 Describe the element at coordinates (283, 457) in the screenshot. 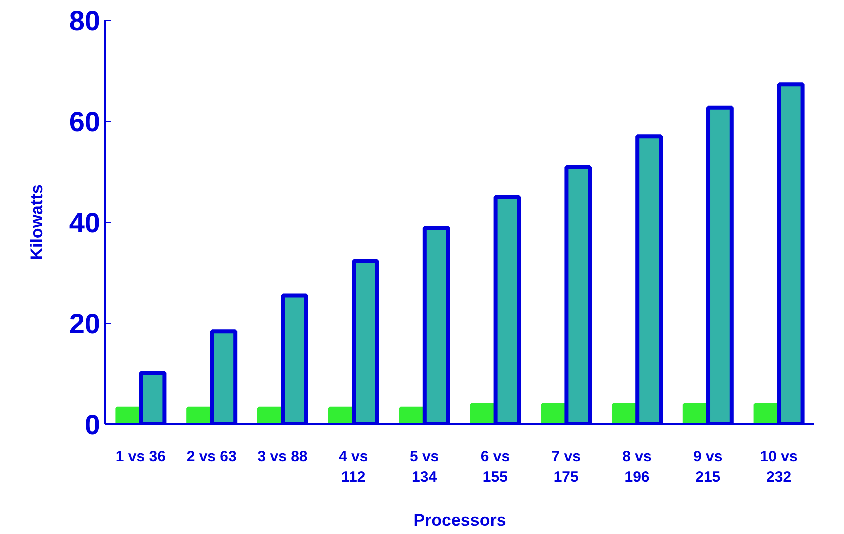

I see `x-tick-label: 3 vs 88` at that location.